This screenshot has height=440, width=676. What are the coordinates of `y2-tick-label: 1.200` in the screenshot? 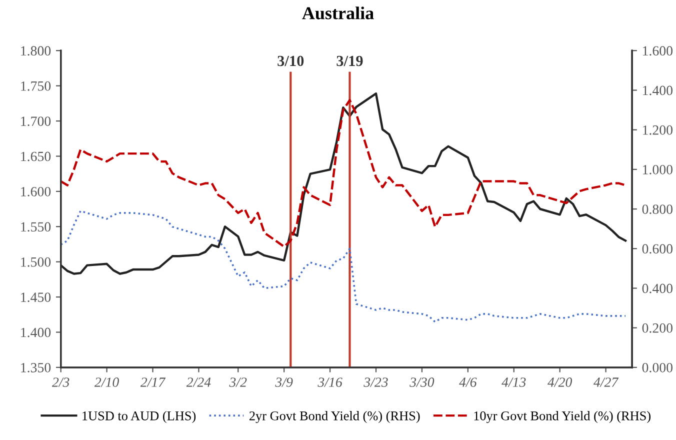 It's located at (658, 130).